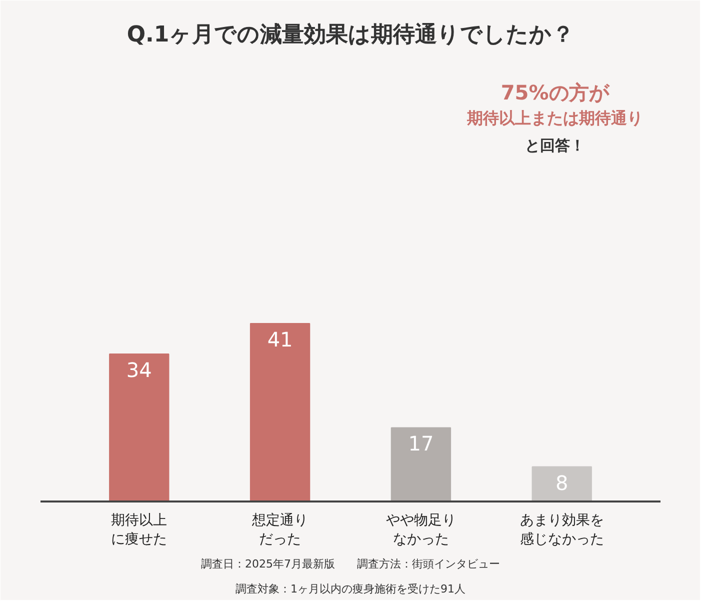 This screenshot has height=607, width=710. I want to click on chart-title: Q.1ヶ月での減量効果は期待通りでしたか？, so click(350, 35).